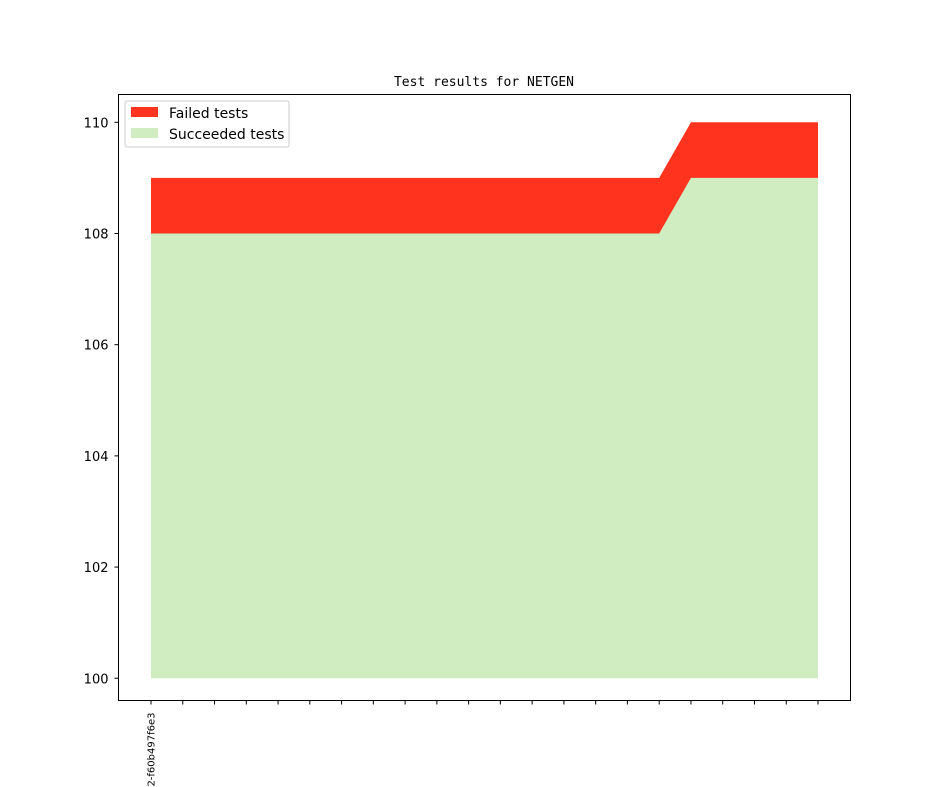  Describe the element at coordinates (96, 346) in the screenshot. I see `y-tick-label: 106` at that location.